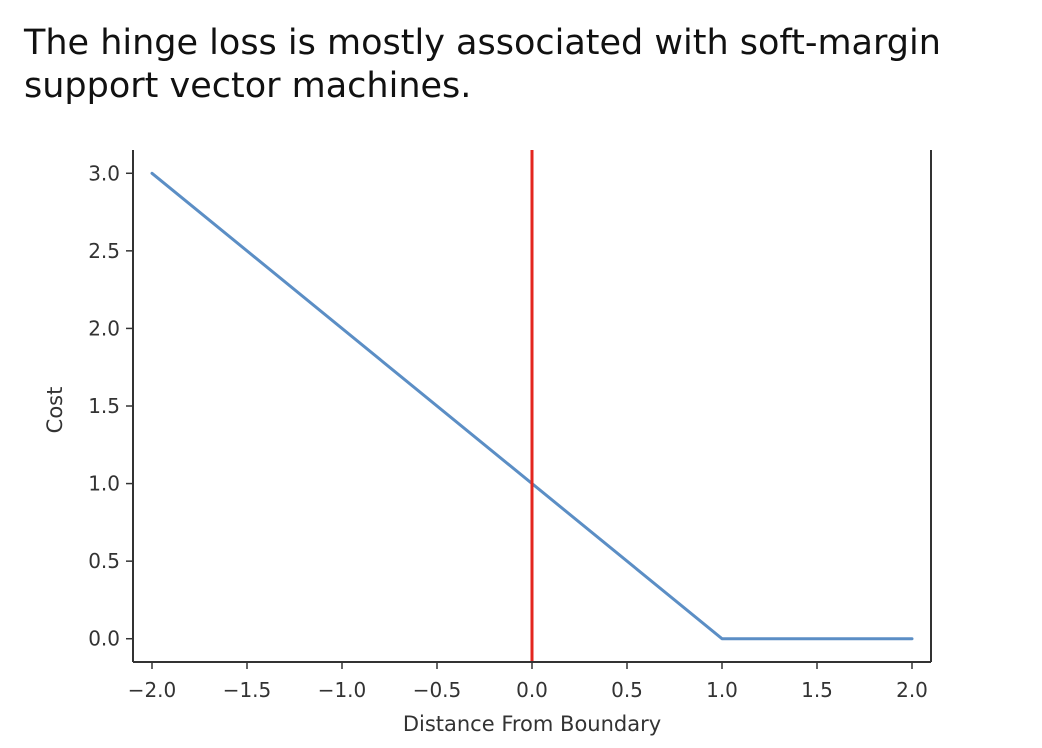 The width and height of the screenshot is (1042, 748). What do you see at coordinates (722, 690) in the screenshot?
I see `x-tick-label: 1.0` at bounding box center [722, 690].